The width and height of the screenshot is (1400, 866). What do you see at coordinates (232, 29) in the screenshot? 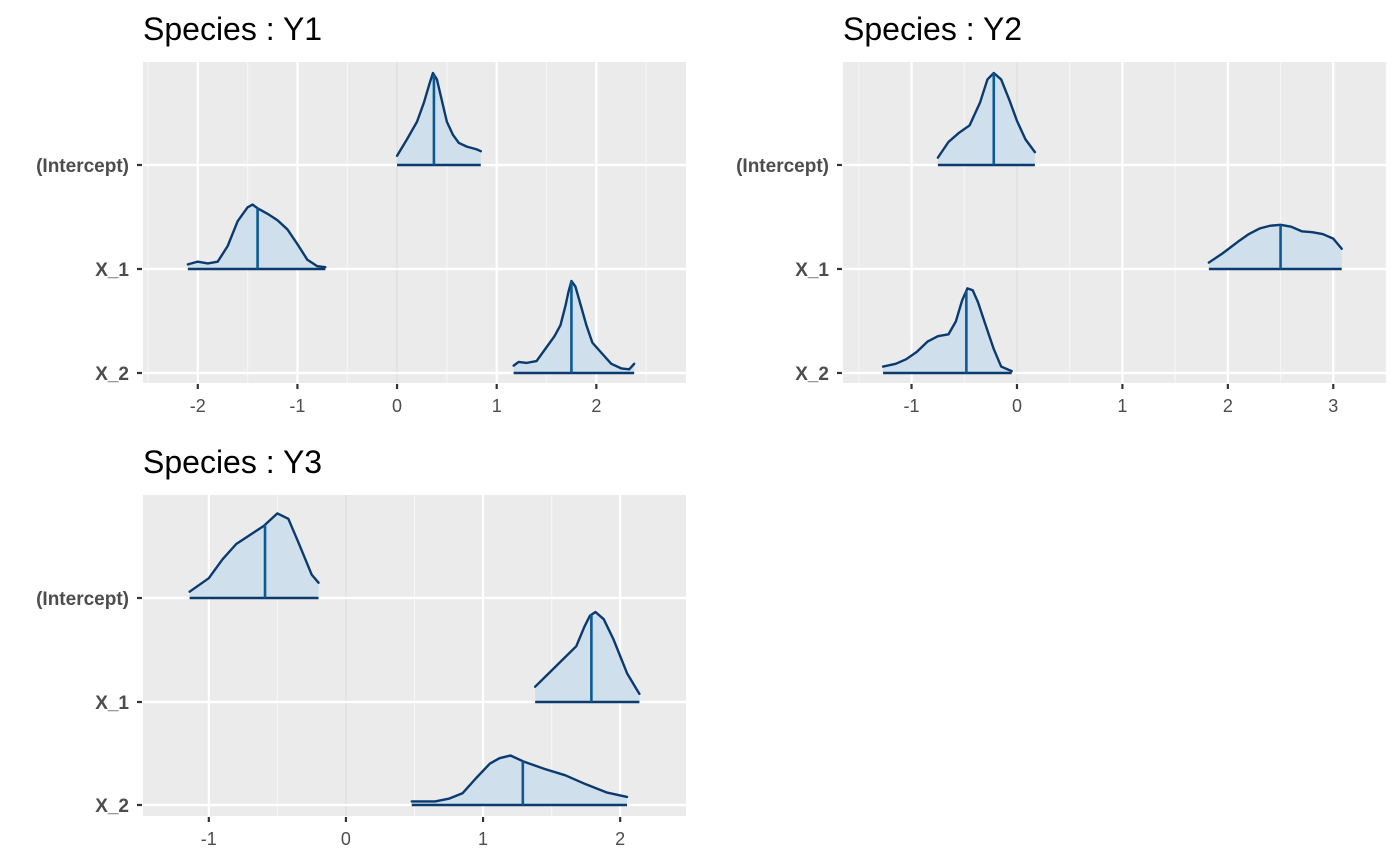
I see `panel-title: Species : Y1` at bounding box center [232, 29].